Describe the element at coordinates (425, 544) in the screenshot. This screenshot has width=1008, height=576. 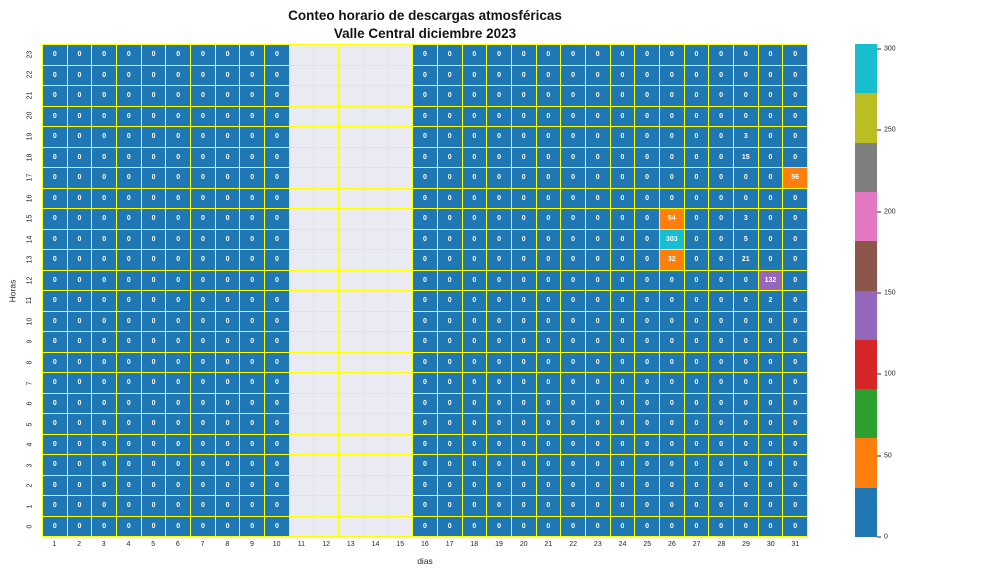
I see `x-tick-label: 16` at that location.